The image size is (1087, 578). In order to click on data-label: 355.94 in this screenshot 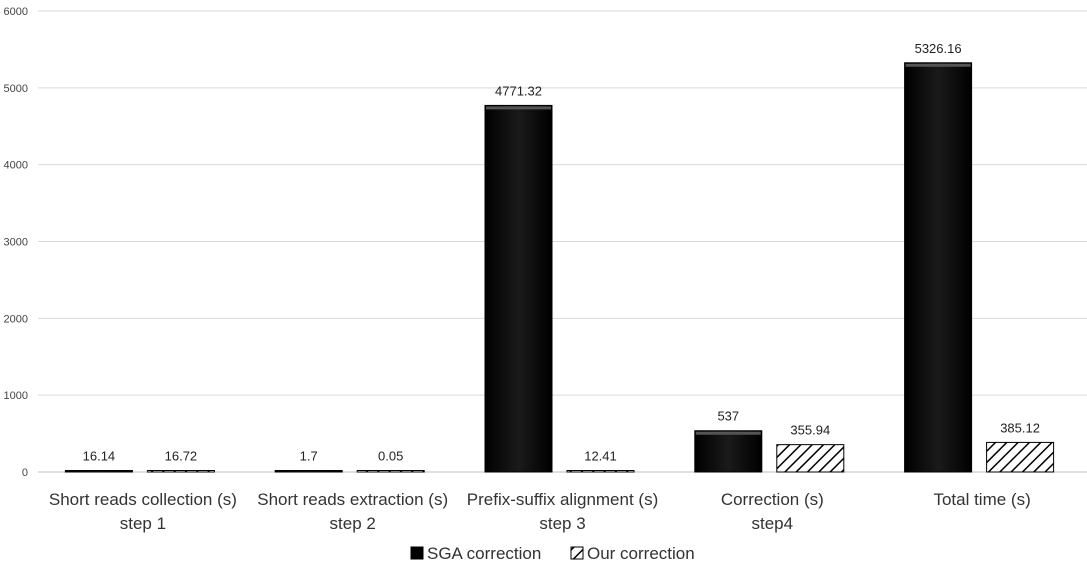, I will do `click(810, 430)`.